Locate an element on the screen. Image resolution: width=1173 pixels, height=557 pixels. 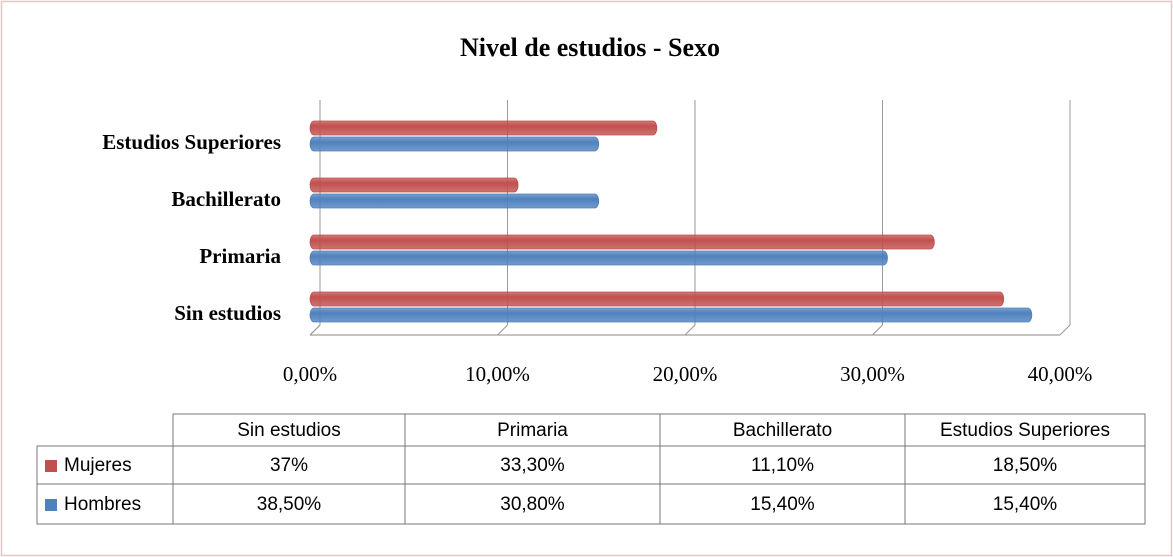
table-cell: 38,50% is located at coordinates (289, 504).